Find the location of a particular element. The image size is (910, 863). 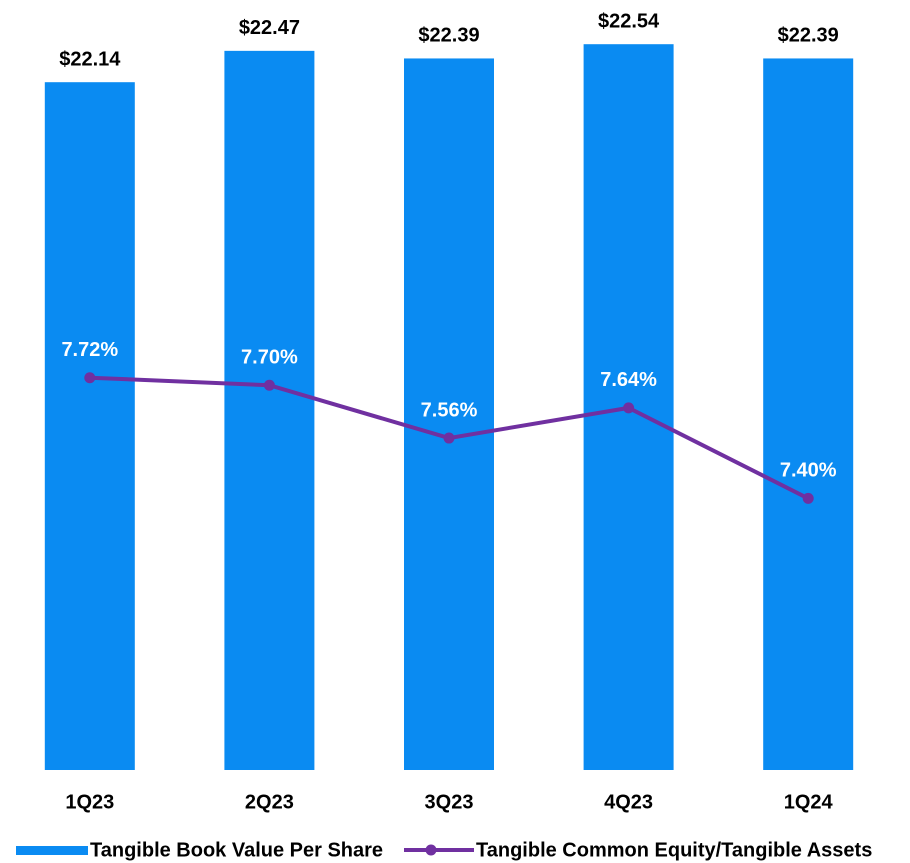

data-label: 7.56% is located at coordinates (449, 410).